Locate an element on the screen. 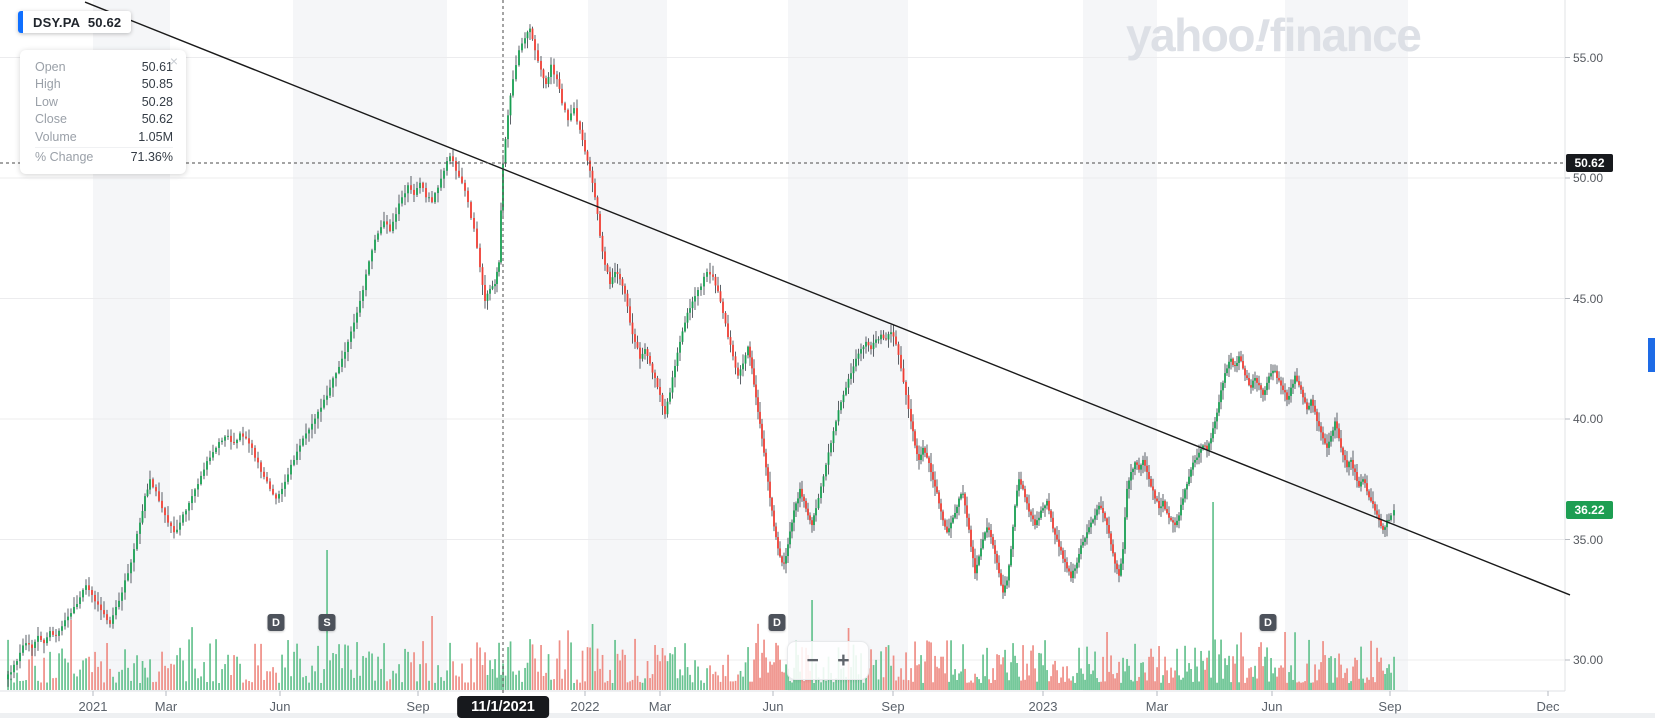 Image resolution: width=1655 pixels, height=718 pixels. last-price-badge: 36.22 is located at coordinates (1589, 510).